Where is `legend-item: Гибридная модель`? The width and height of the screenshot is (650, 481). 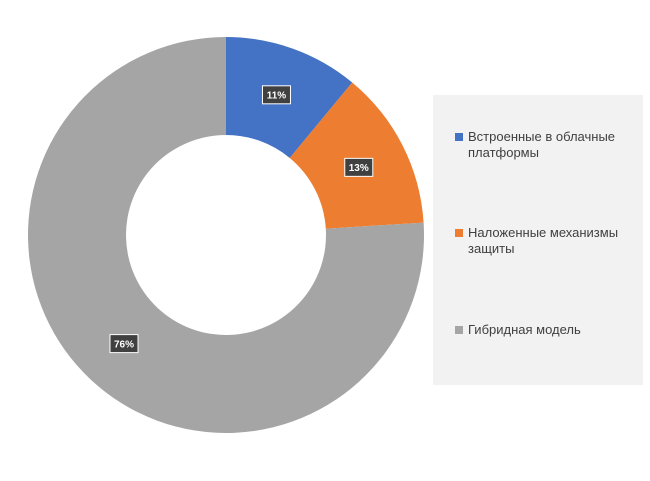
legend-item: Гибридная модель is located at coordinates (551, 330).